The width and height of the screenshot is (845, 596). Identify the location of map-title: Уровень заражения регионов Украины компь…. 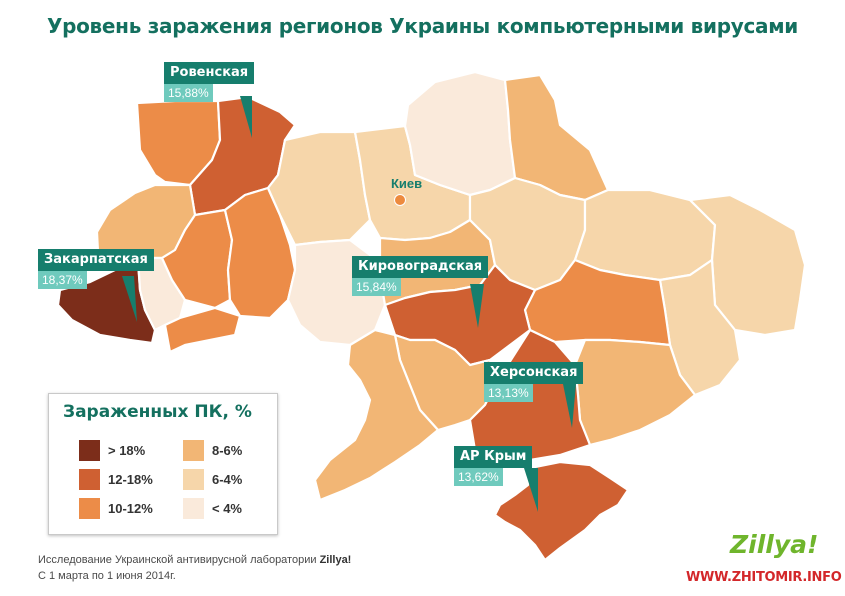
(422, 26).